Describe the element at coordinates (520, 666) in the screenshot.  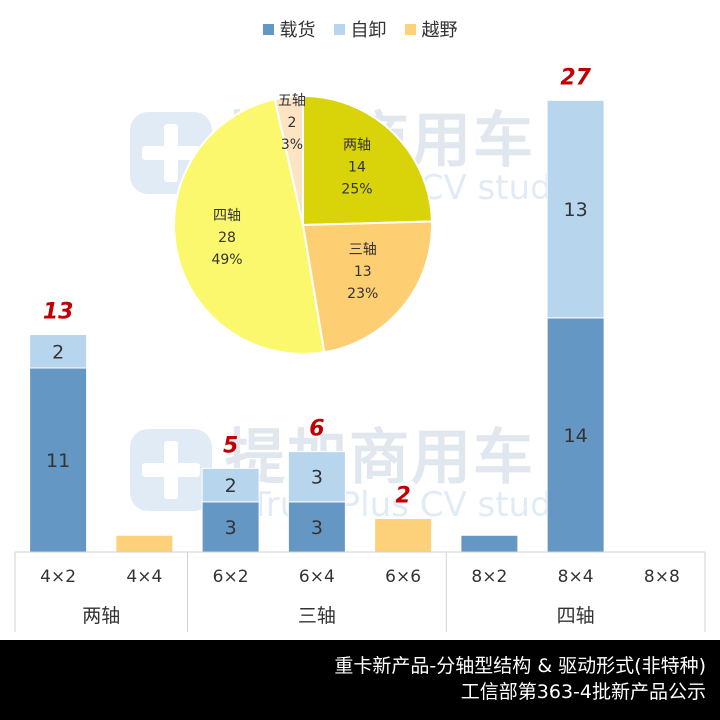
I see `footer-title: 重卡新产品-分轴型结构 & 驱动形式(非特种)` at that location.